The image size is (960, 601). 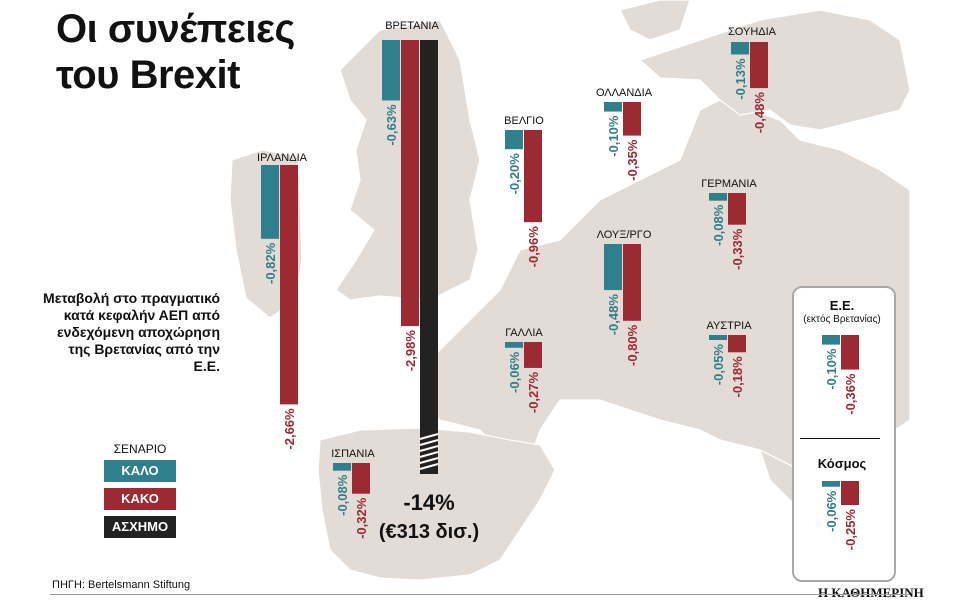 I want to click on country-11: -0,06% -0,25%, so click(x=840, y=515).